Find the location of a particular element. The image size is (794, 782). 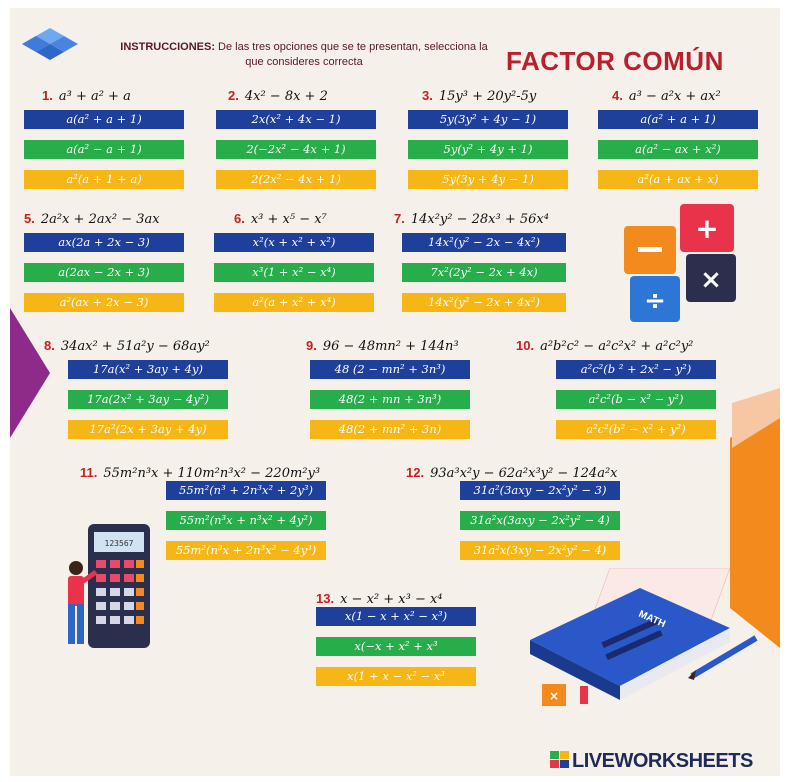

plus-key: + is located at coordinates (707, 228).